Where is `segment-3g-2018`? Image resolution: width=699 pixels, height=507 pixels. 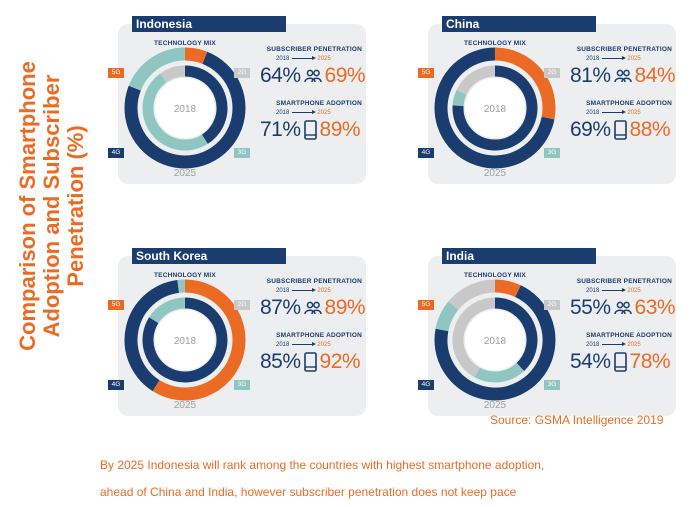 segment-3g-2018 is located at coordinates (167, 310).